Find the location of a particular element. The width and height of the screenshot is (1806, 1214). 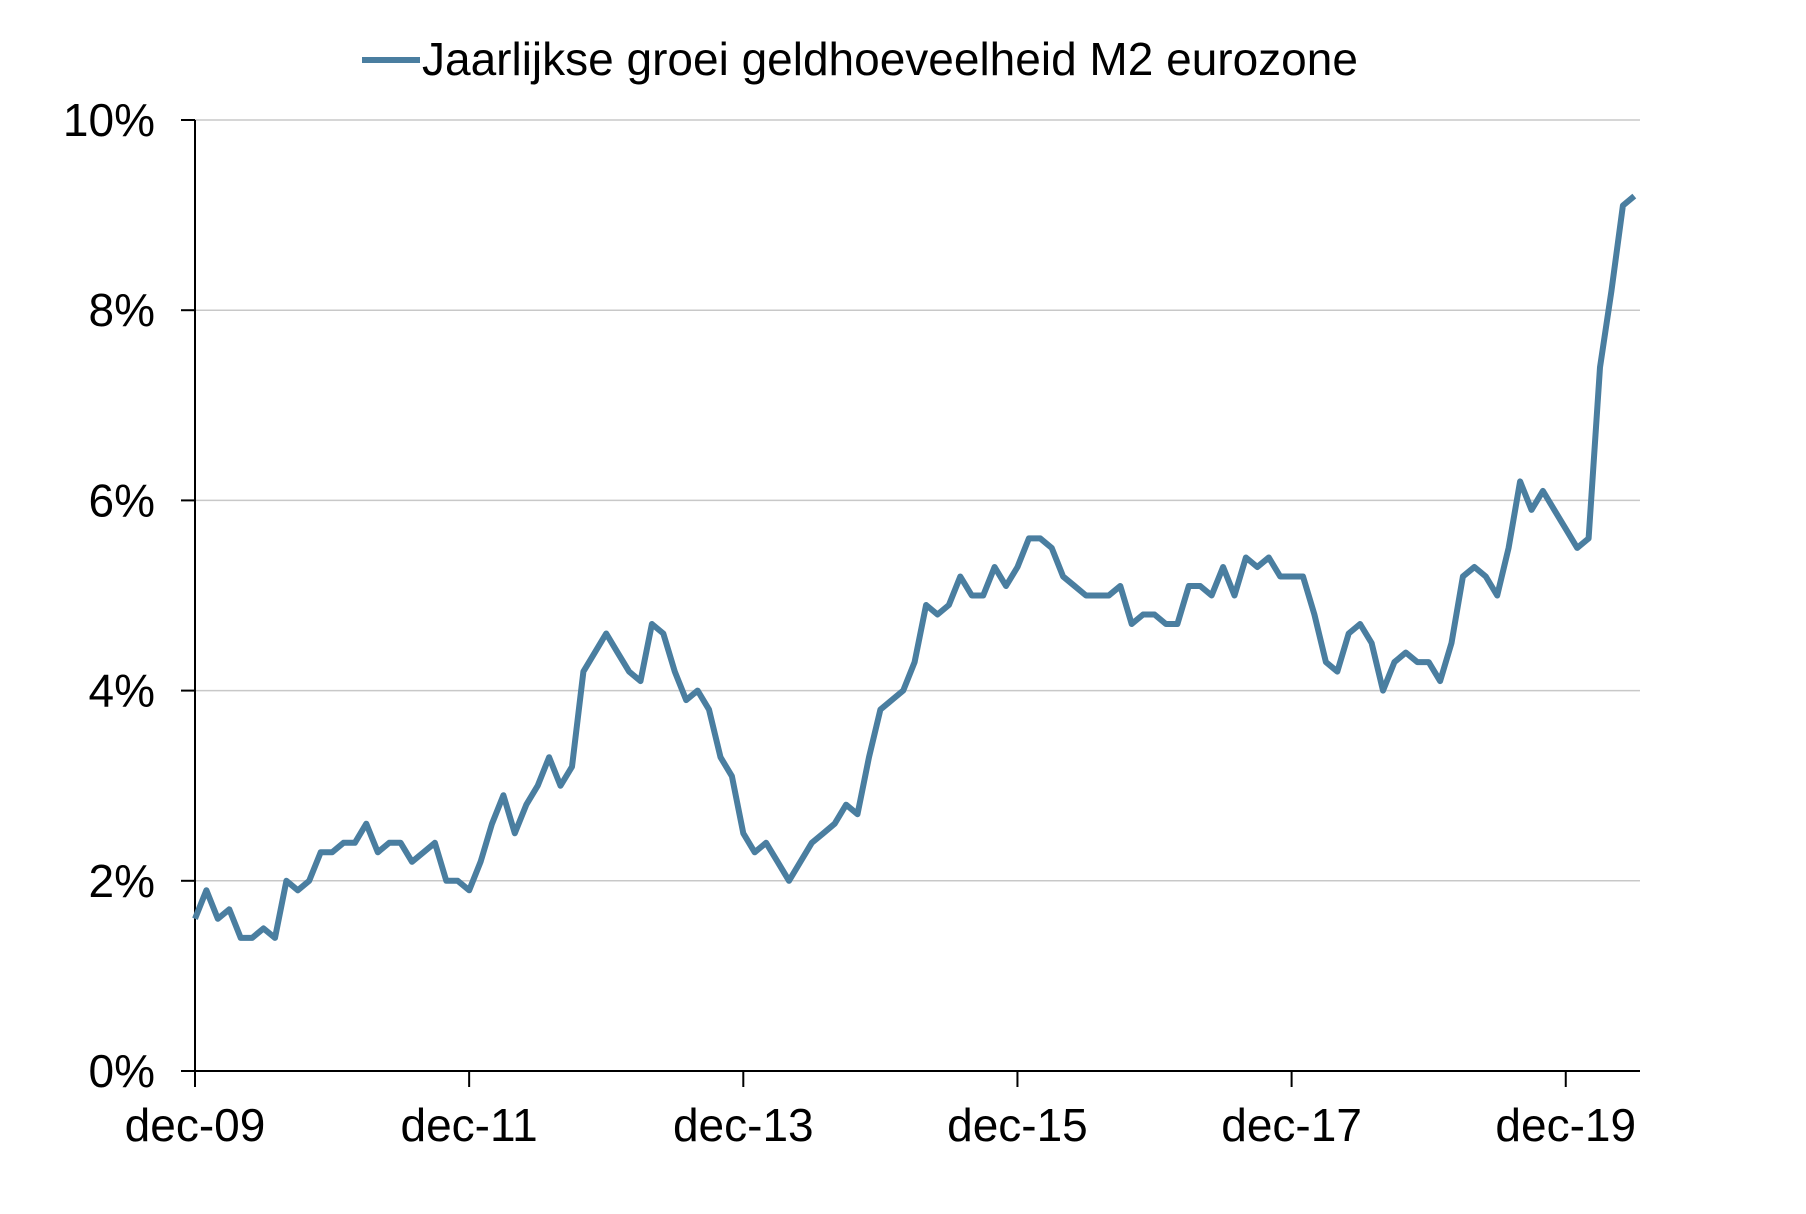

y-tick-label: 2% is located at coordinates (122, 881).